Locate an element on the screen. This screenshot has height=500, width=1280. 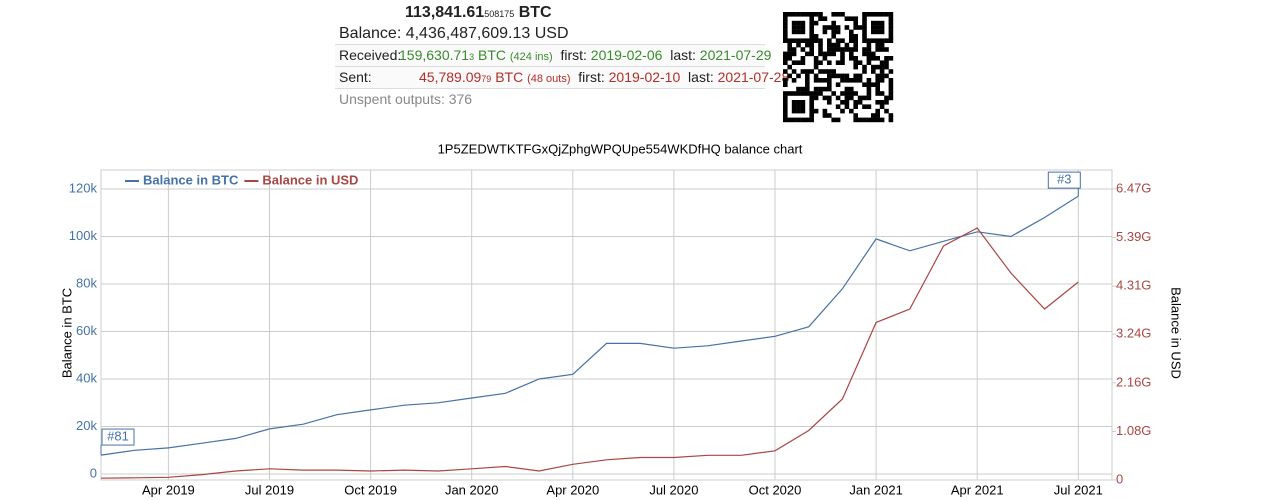
x-tick-label: Oct 2020 is located at coordinates (775, 489).